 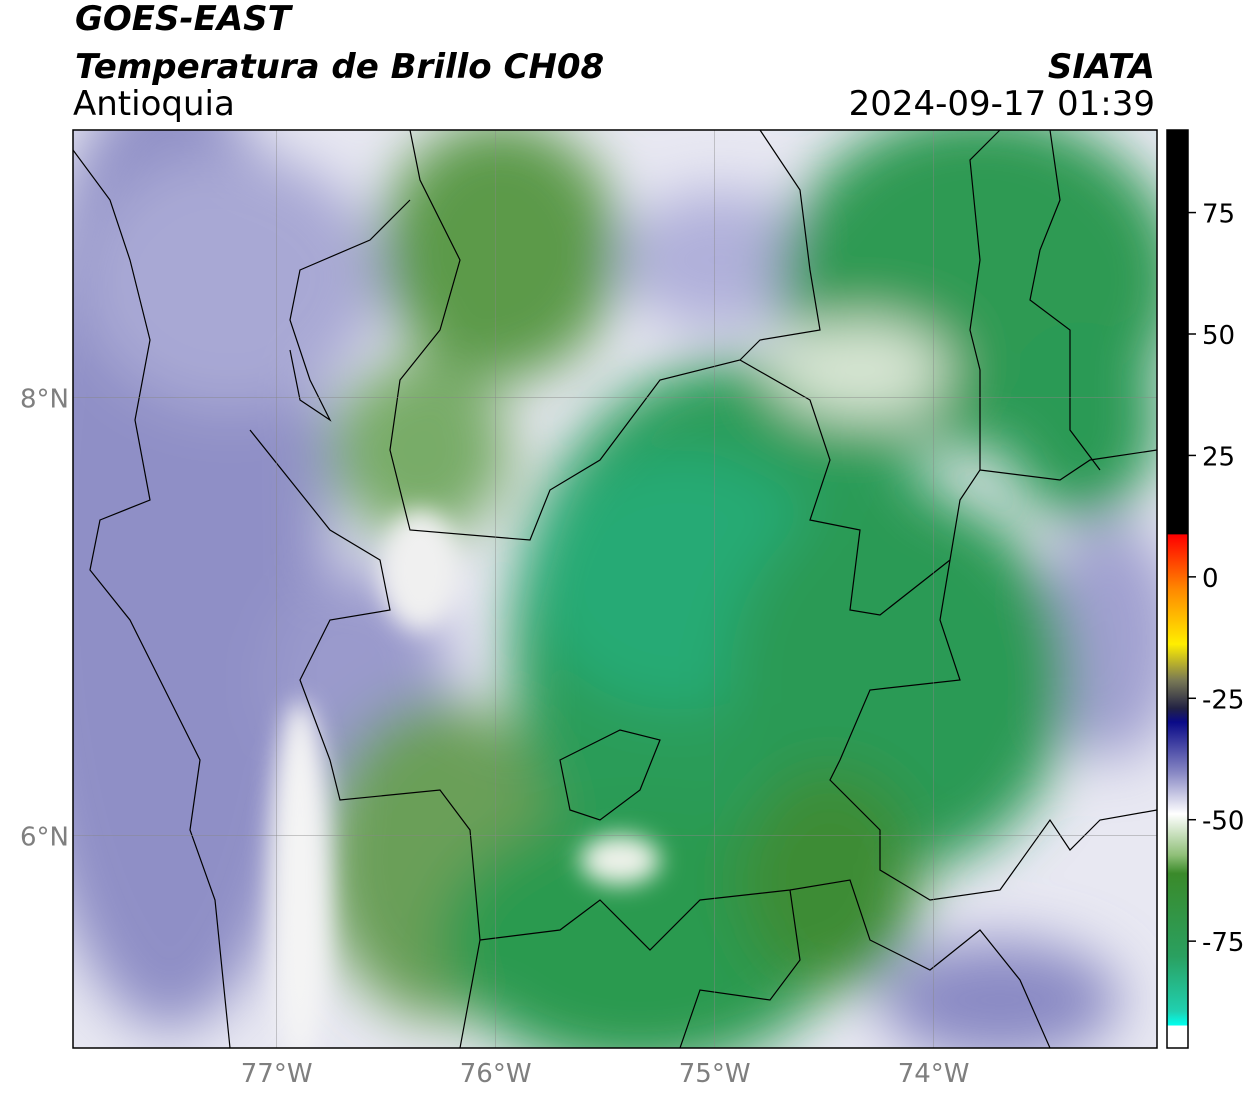 I want to click on lat-tick-label: 6°N, so click(x=44, y=837).